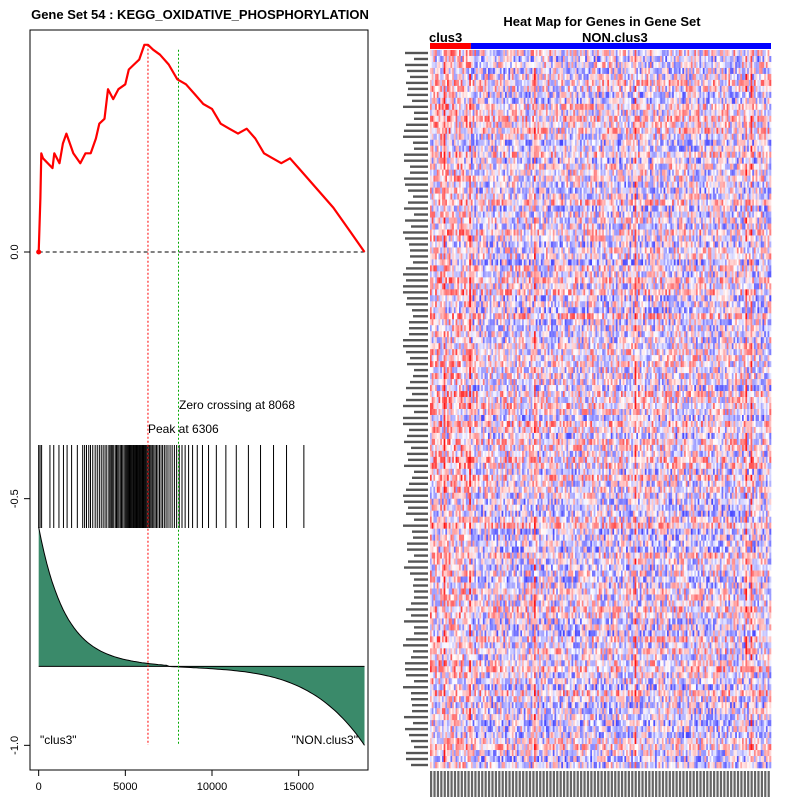 The image size is (800, 800). What do you see at coordinates (416, 717) in the screenshot?
I see `row-label-mark` at bounding box center [416, 717].